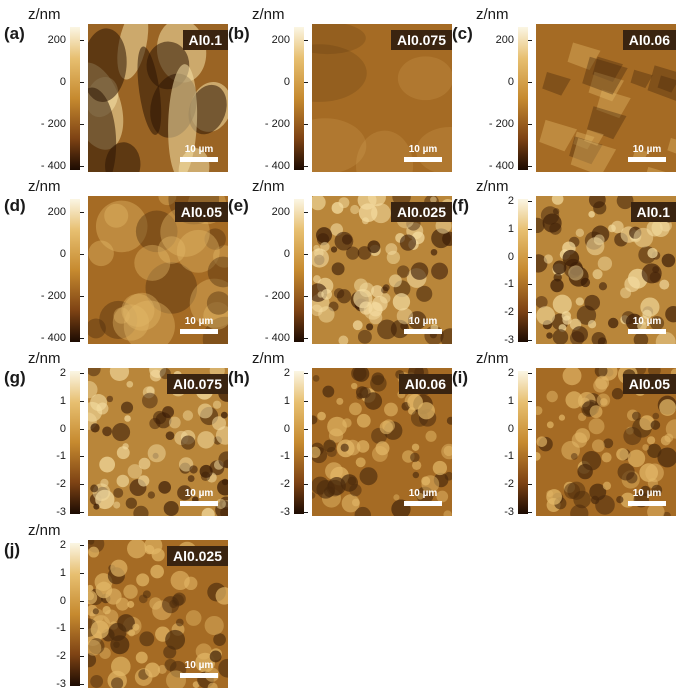 This screenshot has width=686, height=693. What do you see at coordinates (421, 40) in the screenshot?
I see `sample-name: Al0.075` at bounding box center [421, 40].